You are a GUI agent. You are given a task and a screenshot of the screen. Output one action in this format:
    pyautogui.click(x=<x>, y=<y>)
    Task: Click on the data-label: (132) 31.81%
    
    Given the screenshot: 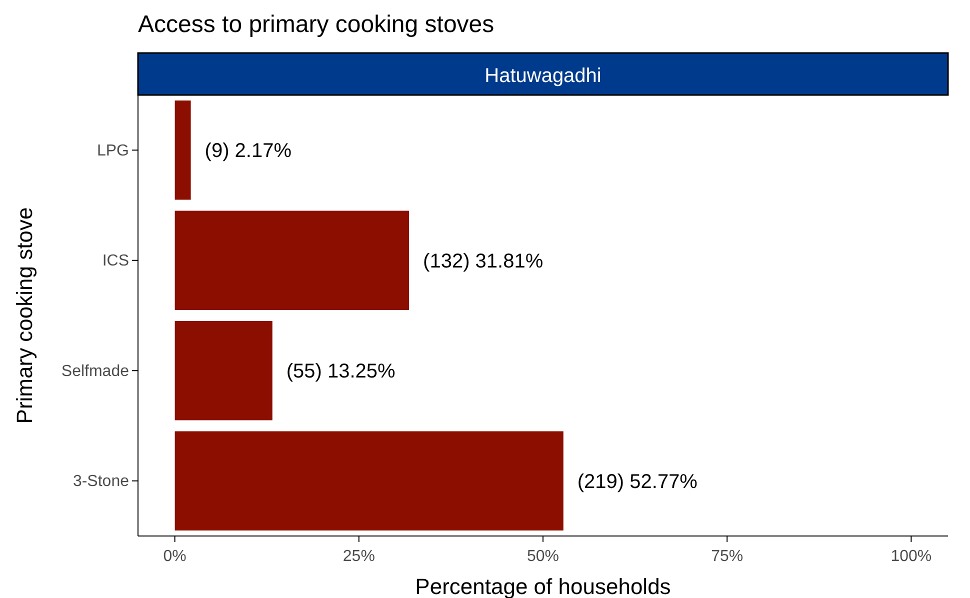 What is the action you would take?
    pyautogui.click(x=483, y=261)
    